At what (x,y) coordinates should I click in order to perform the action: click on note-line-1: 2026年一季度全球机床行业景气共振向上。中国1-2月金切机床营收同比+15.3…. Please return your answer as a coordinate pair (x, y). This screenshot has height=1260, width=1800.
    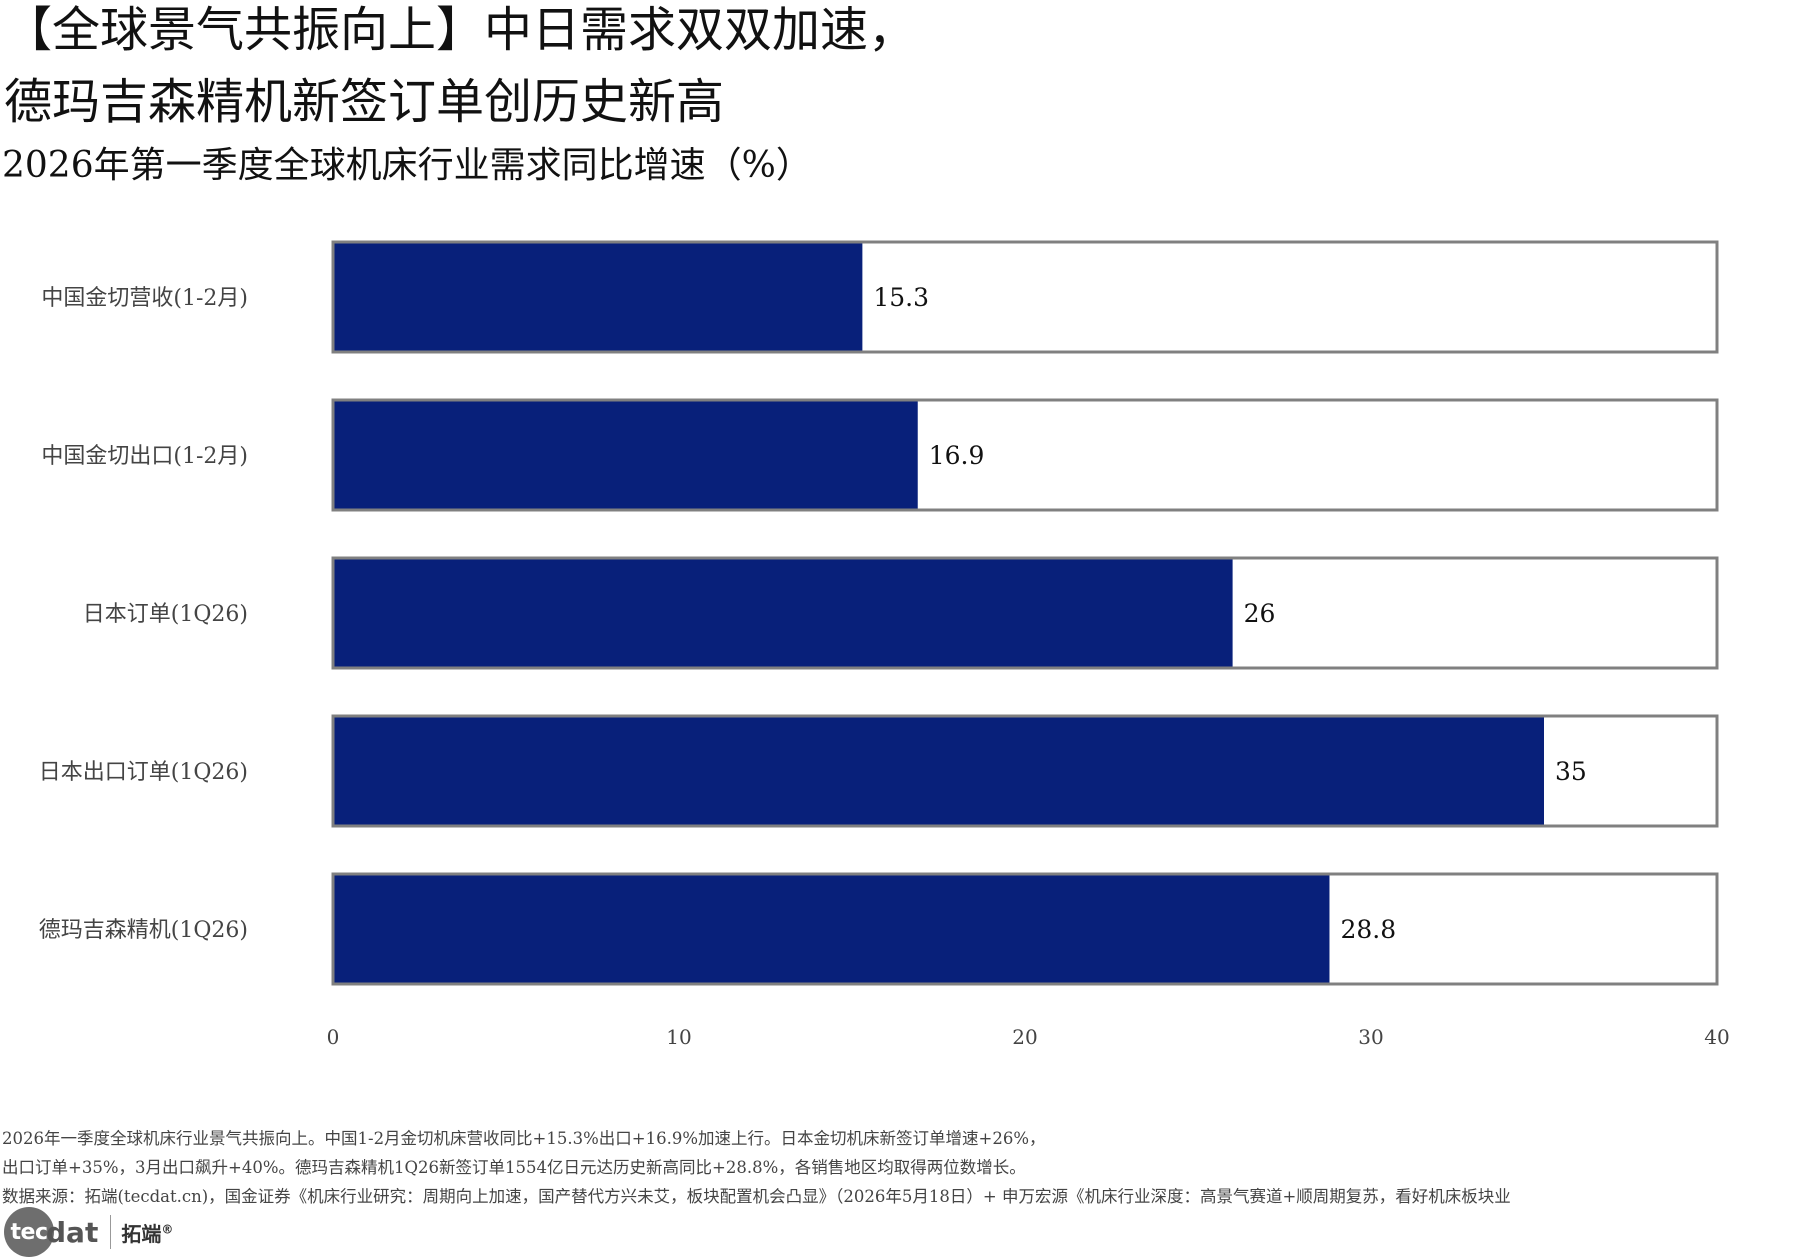
    Looking at the image, I should click on (524, 1138).